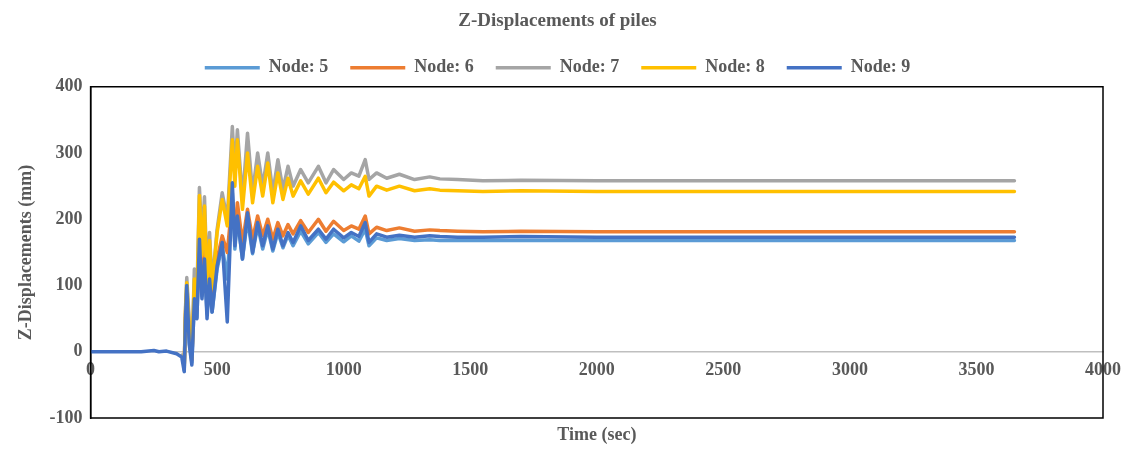  I want to click on x-tick-label: 3500, so click(976, 369).